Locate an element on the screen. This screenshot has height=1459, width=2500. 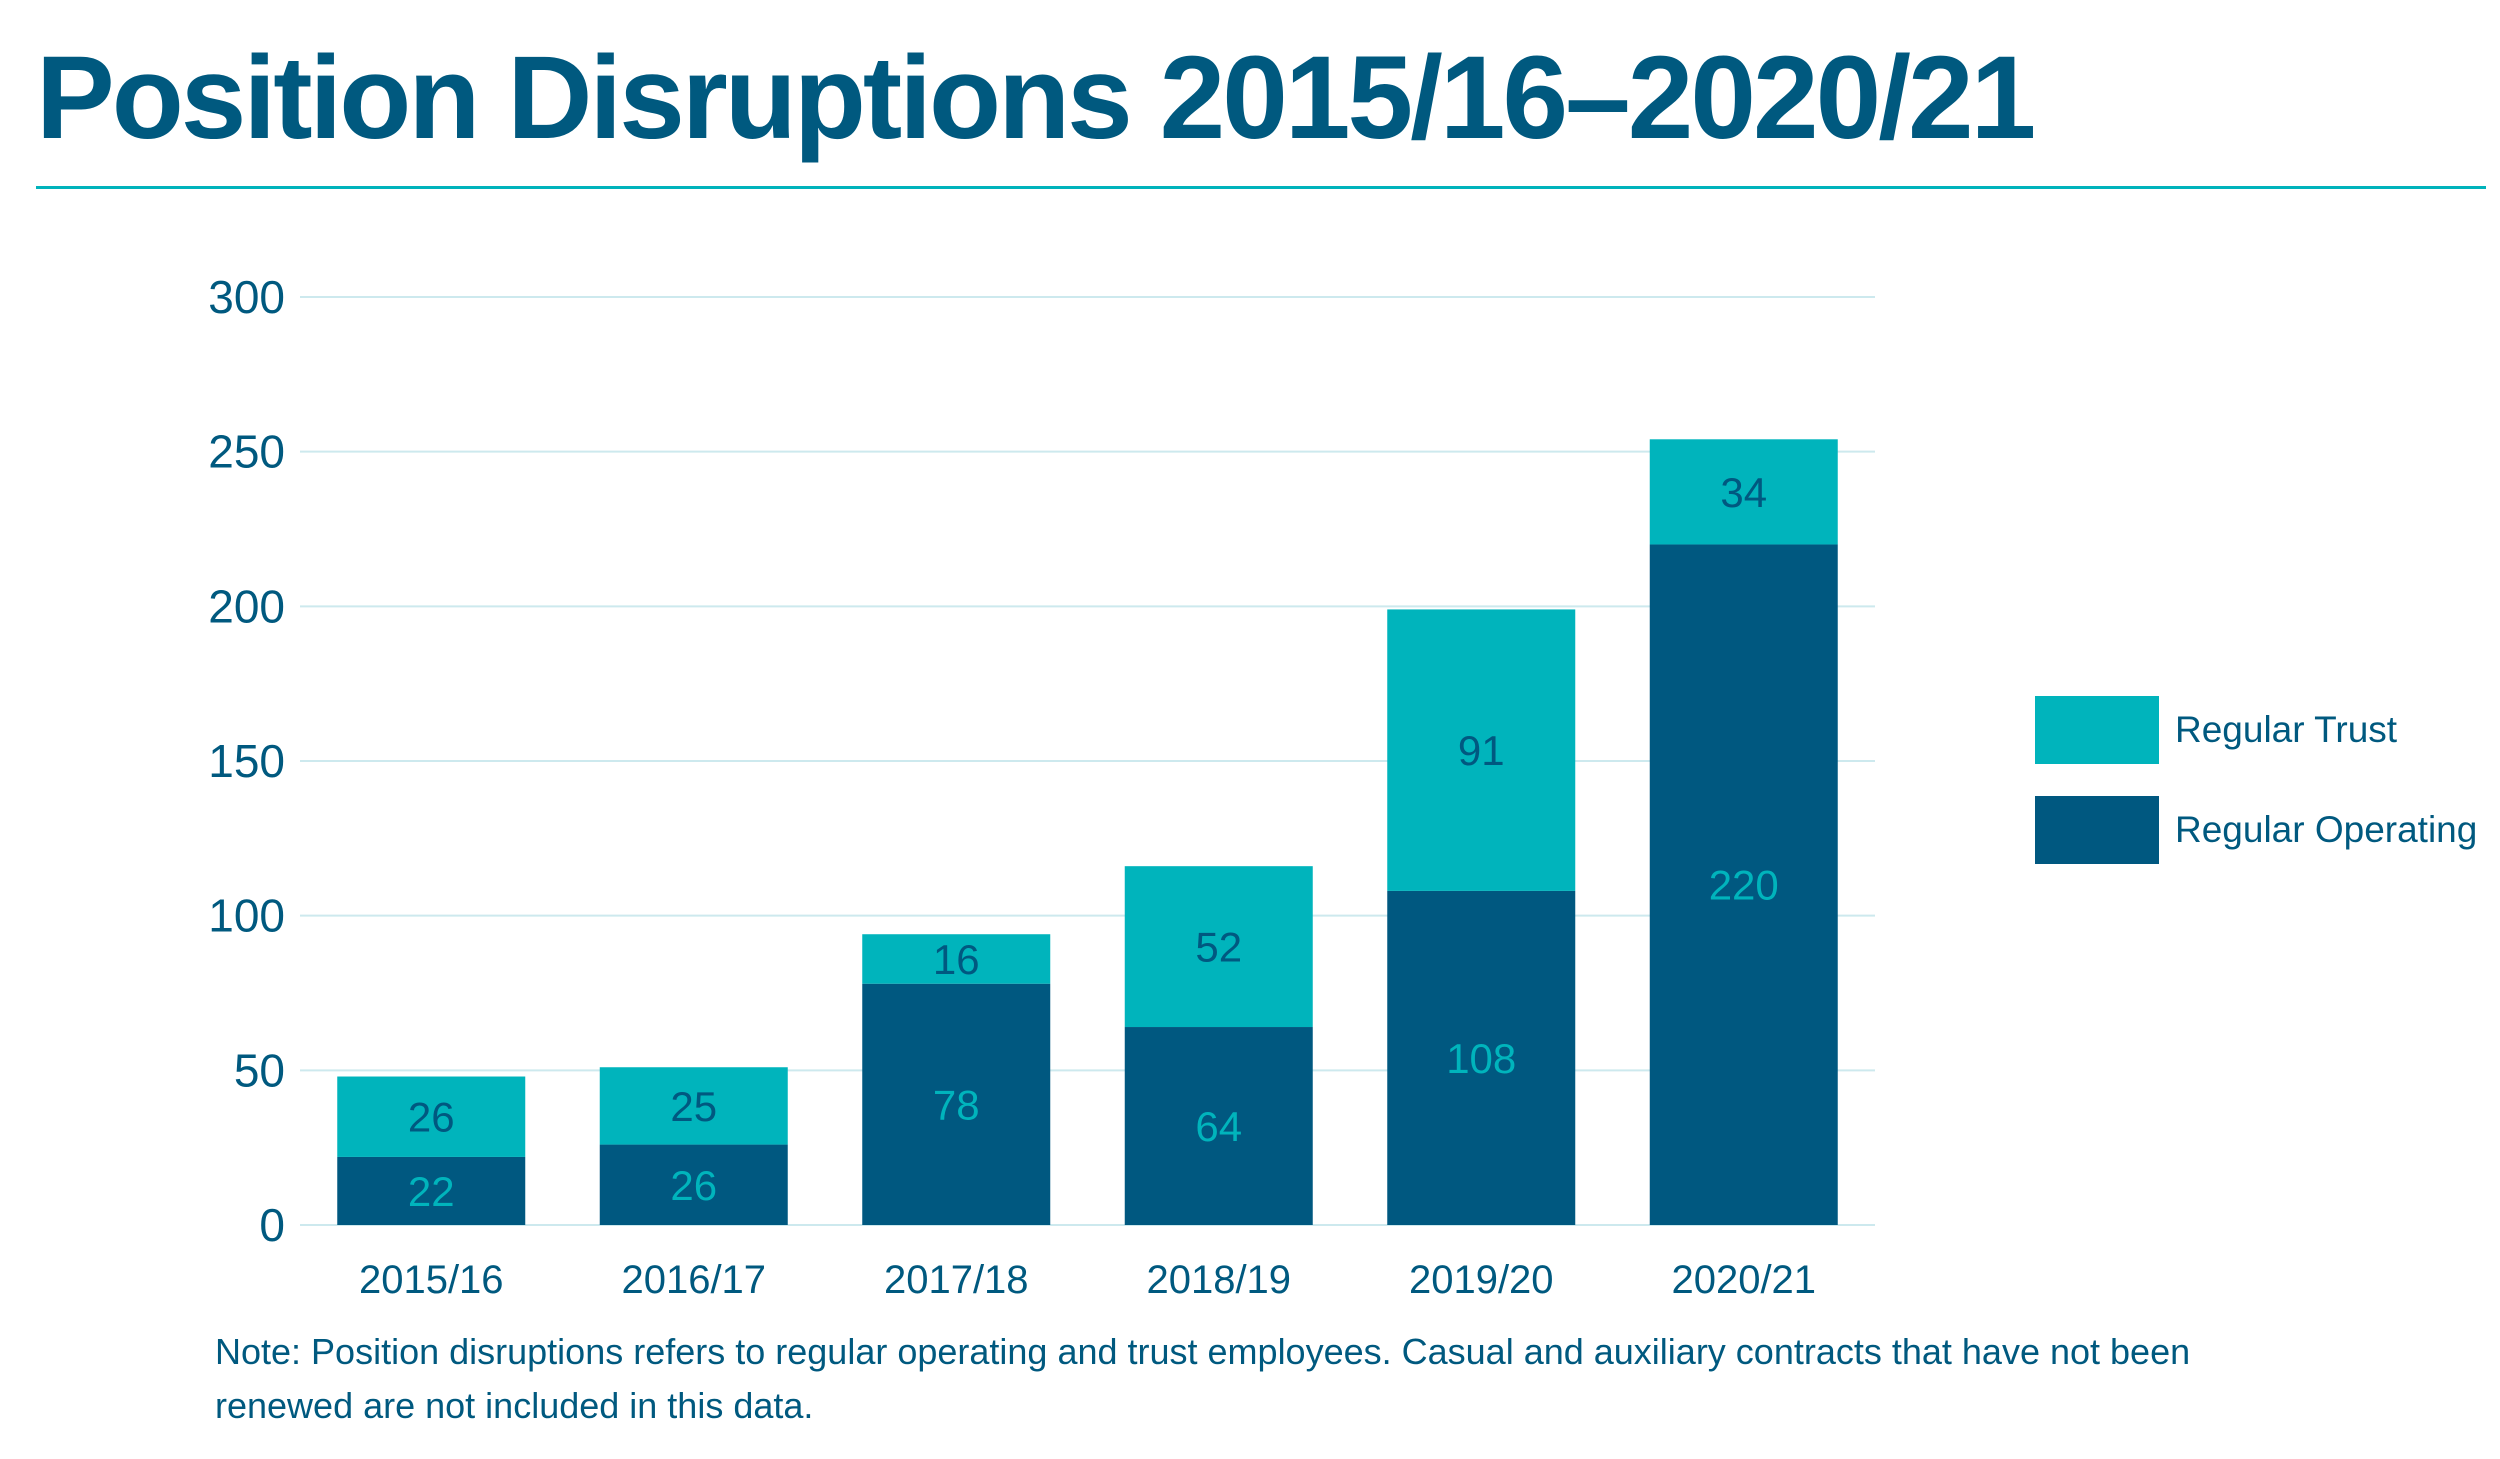
data-label-regular-operating-2020-21: 220 is located at coordinates (1744, 885).